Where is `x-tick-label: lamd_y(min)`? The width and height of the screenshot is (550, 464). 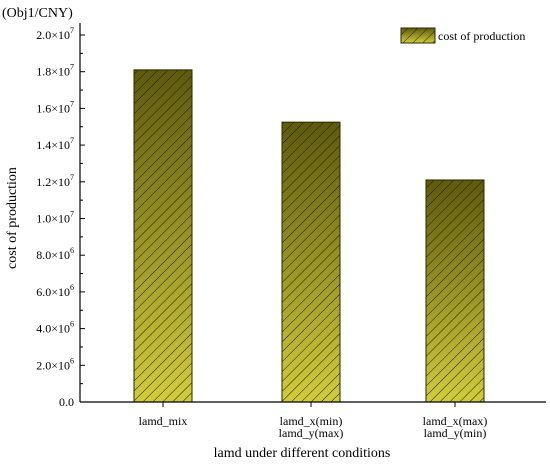 x-tick-label: lamd_y(min) is located at coordinates (455, 433).